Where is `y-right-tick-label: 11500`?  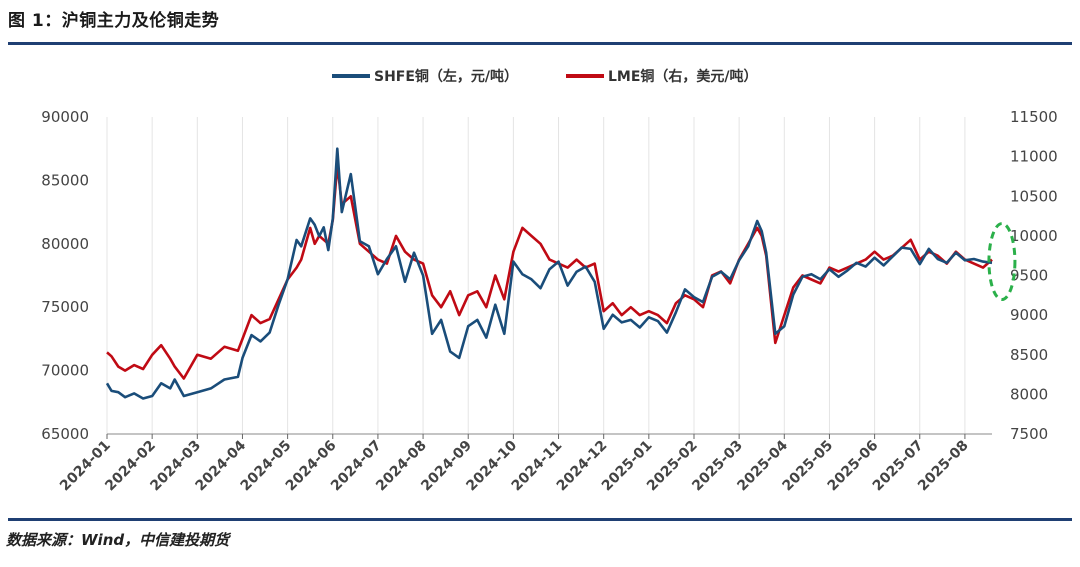
y-right-tick-label: 11500 is located at coordinates (1034, 117).